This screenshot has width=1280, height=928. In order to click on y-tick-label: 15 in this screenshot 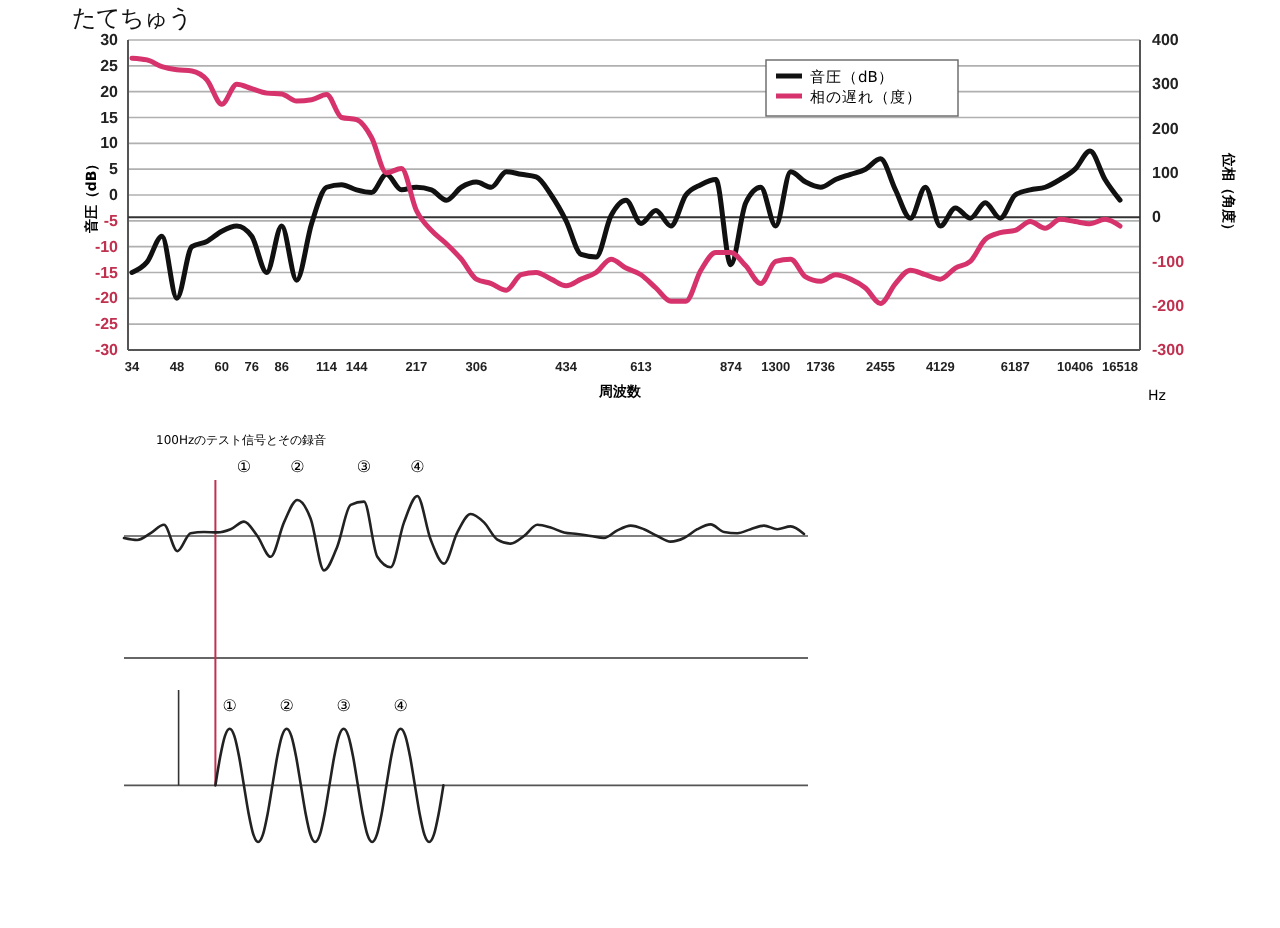, I will do `click(110, 117)`.